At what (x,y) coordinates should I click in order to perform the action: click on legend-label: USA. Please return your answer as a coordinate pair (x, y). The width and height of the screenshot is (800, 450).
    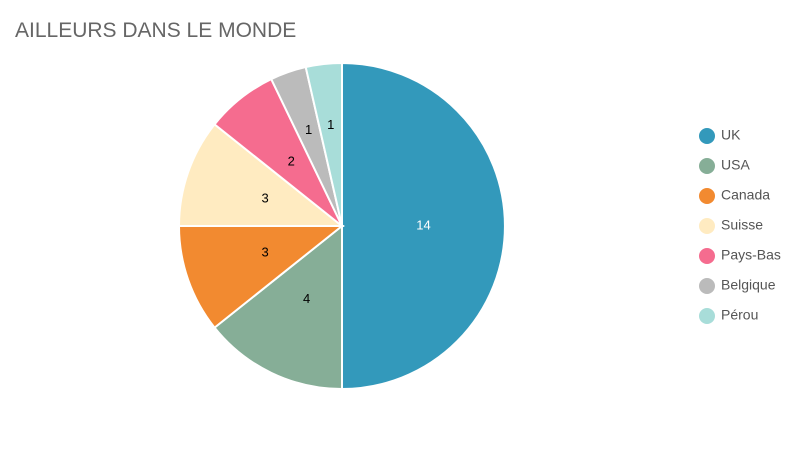
    Looking at the image, I should click on (735, 165).